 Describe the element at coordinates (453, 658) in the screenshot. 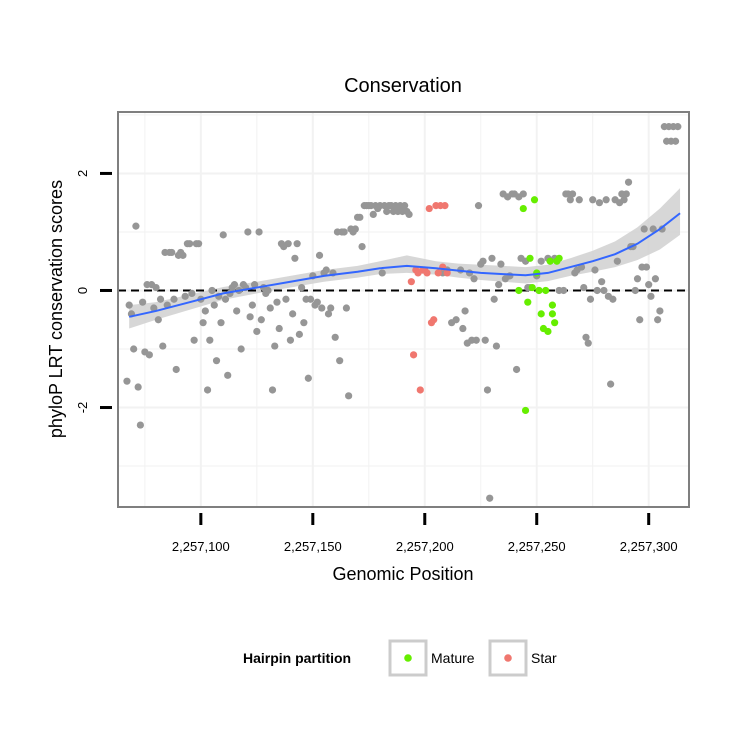

I see `legend-label-mature: Mature` at that location.